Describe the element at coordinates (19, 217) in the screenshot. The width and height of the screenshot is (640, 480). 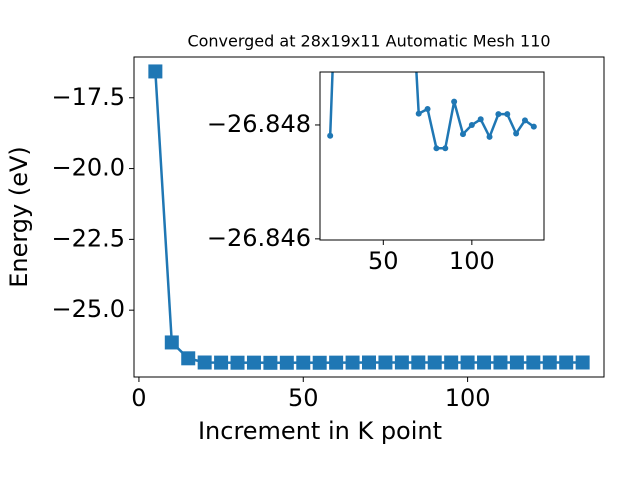
I see `y-axis-label: Energy (eV)` at that location.